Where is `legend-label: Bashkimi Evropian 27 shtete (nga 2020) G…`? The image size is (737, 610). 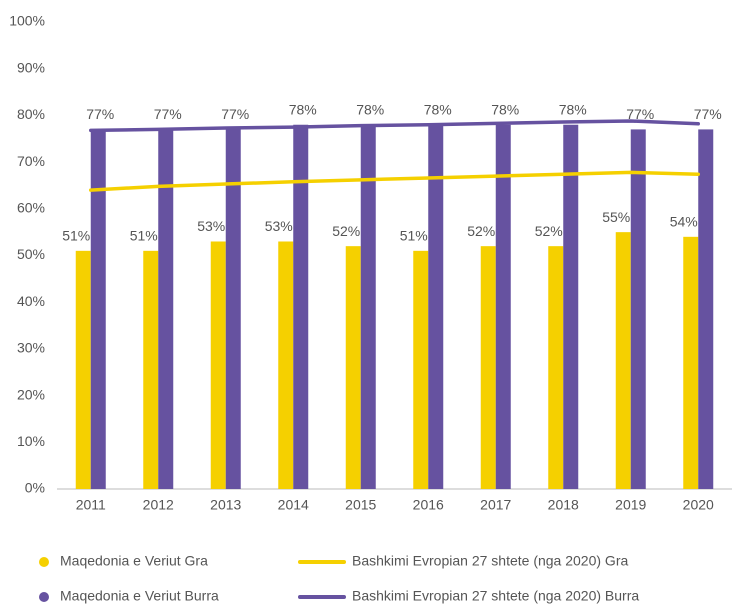 legend-label: Bashkimi Evropian 27 shtete (nga 2020) G… is located at coordinates (490, 561).